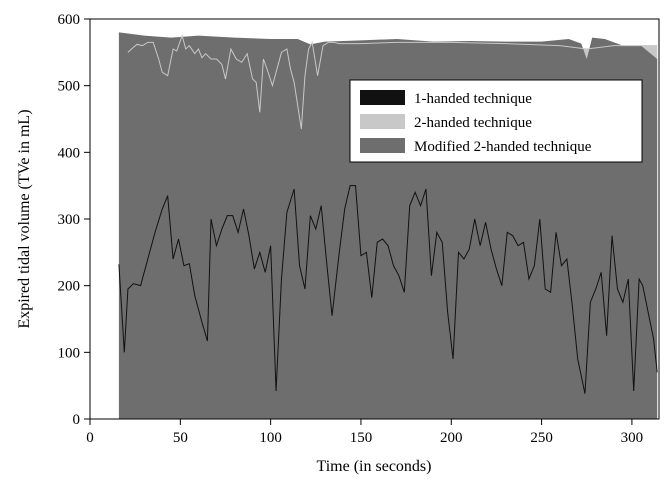 This screenshot has width=666, height=488. What do you see at coordinates (473, 123) in the screenshot?
I see `legend-label-2-handed: 2-handed technique` at bounding box center [473, 123].